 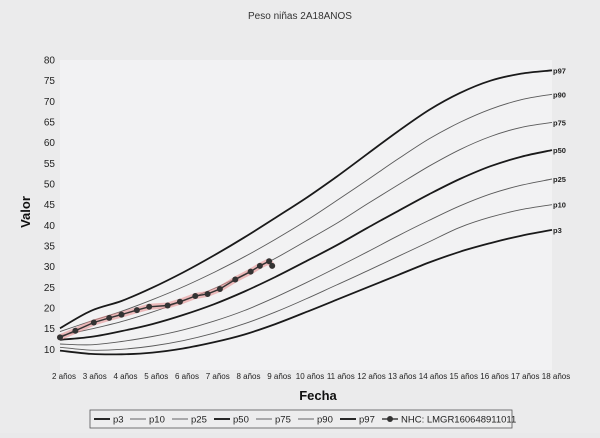 I want to click on y-tick-label: 40, so click(x=50, y=226).